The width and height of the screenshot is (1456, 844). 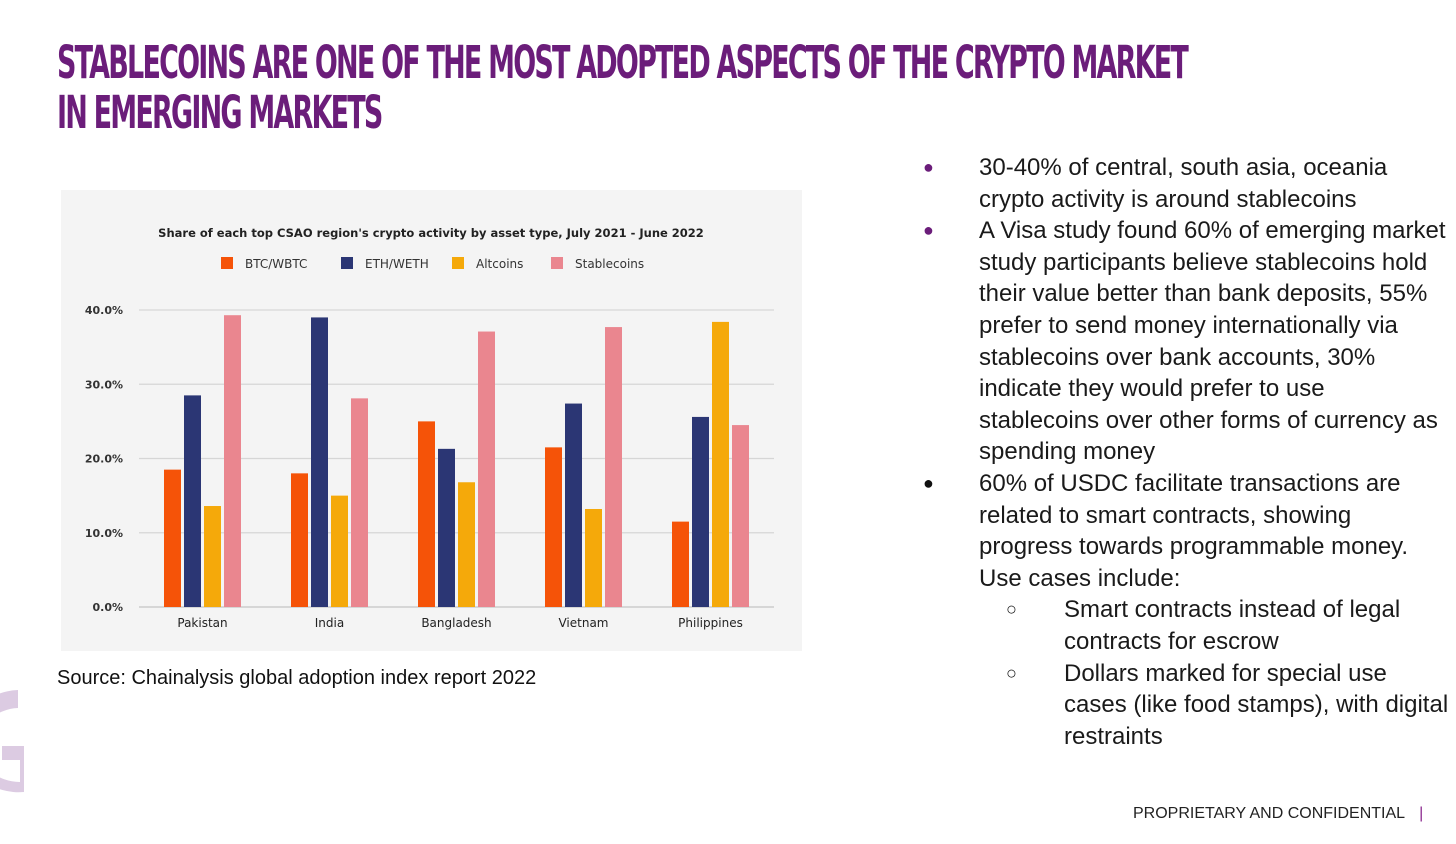 I want to click on chart-legend: BTC/WBTC ETH/WETH Altcoins Stablecoins, so click(x=432, y=264).